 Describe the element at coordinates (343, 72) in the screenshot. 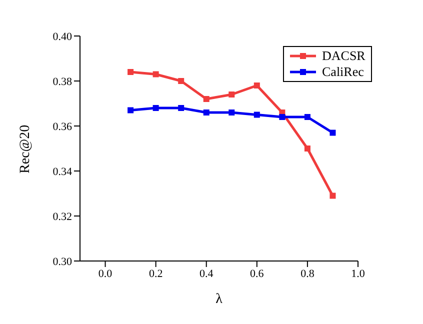

I see `legend-label: CaliRec` at that location.